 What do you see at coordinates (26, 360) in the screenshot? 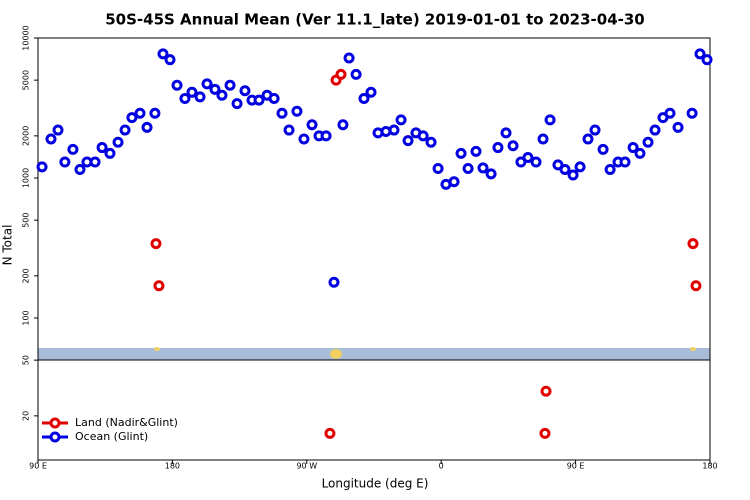
I see `y-tick-label: 50` at bounding box center [26, 360].